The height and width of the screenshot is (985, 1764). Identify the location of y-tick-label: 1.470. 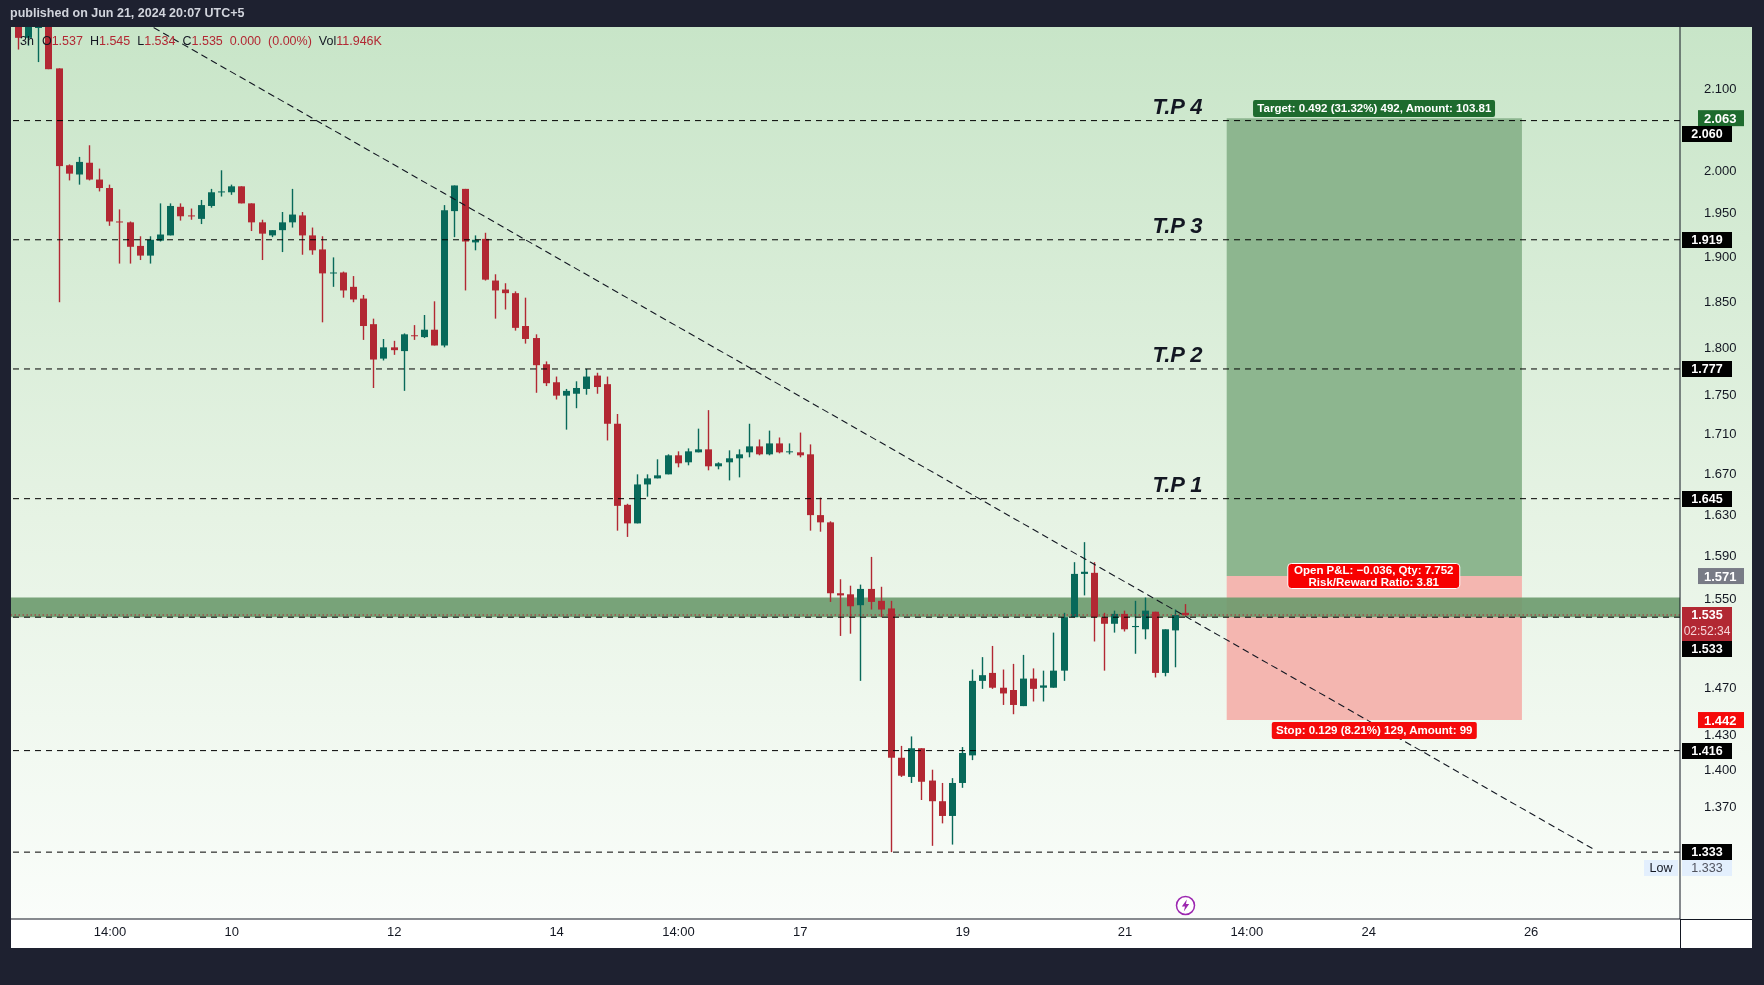
(1720, 688).